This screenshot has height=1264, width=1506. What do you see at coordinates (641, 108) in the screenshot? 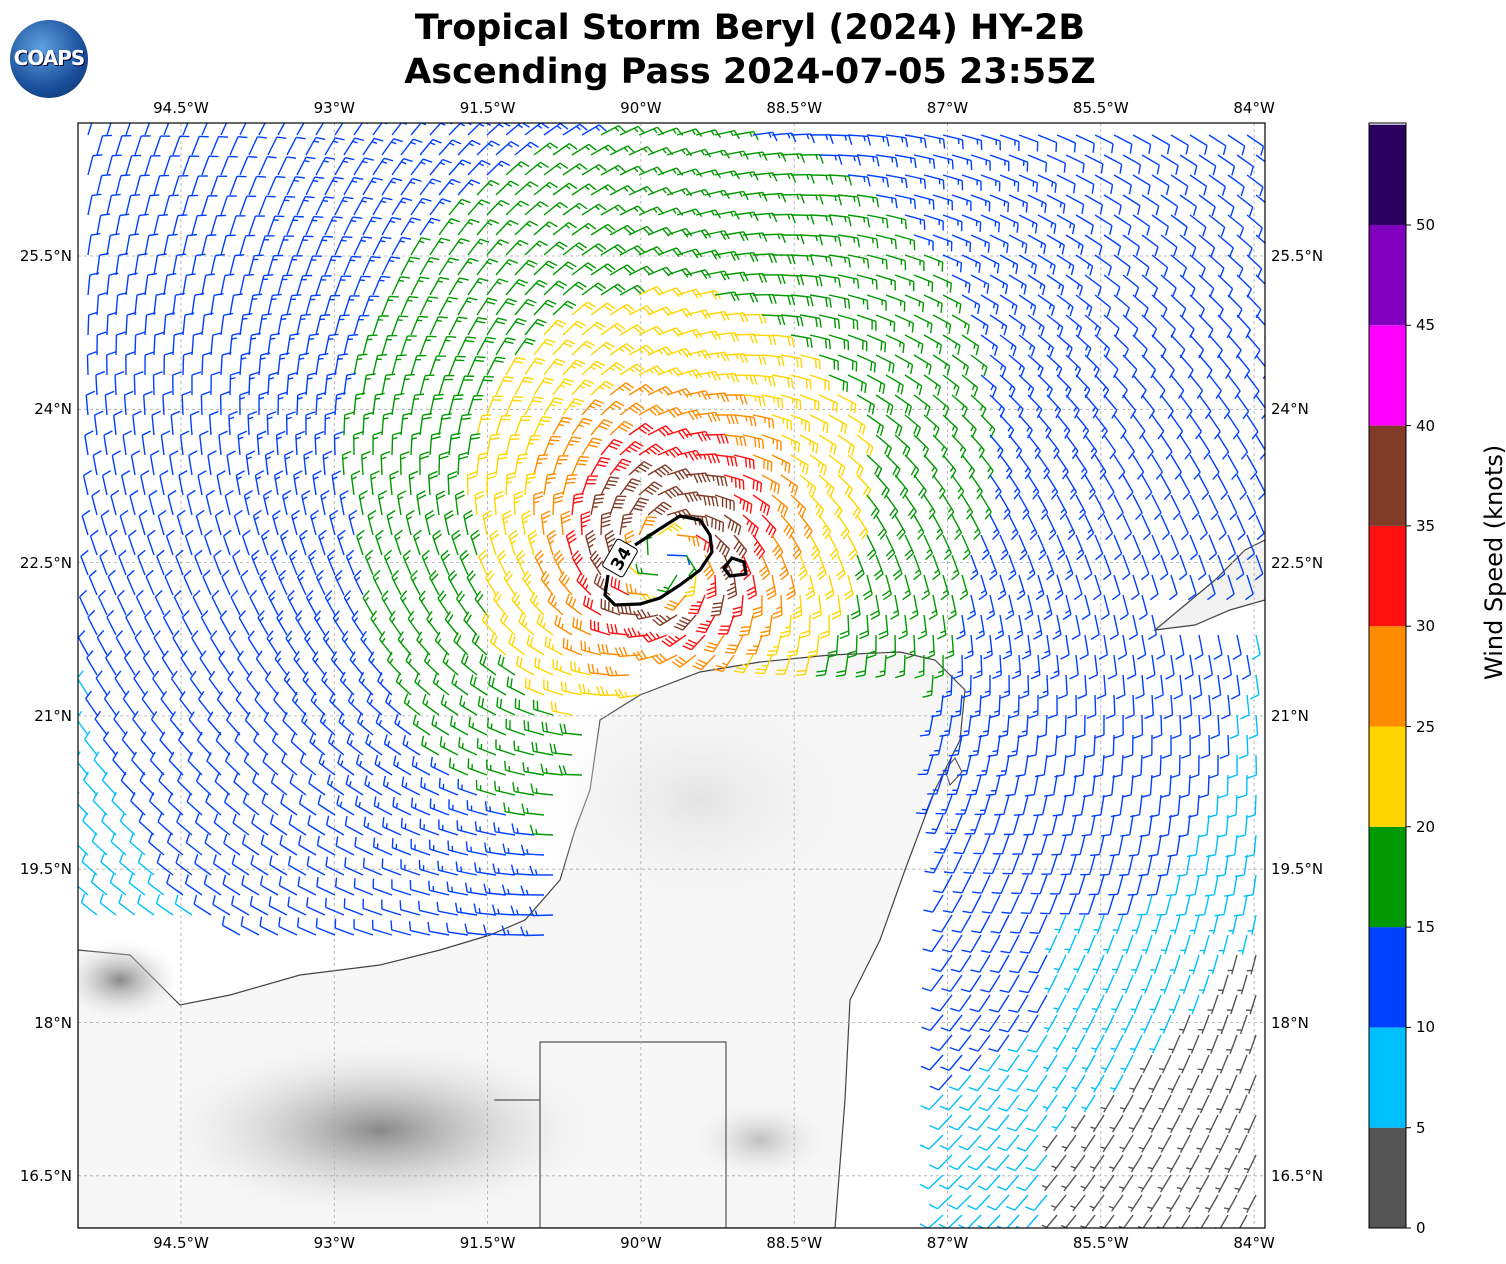
I see `lon-tick-top: 90°W` at bounding box center [641, 108].